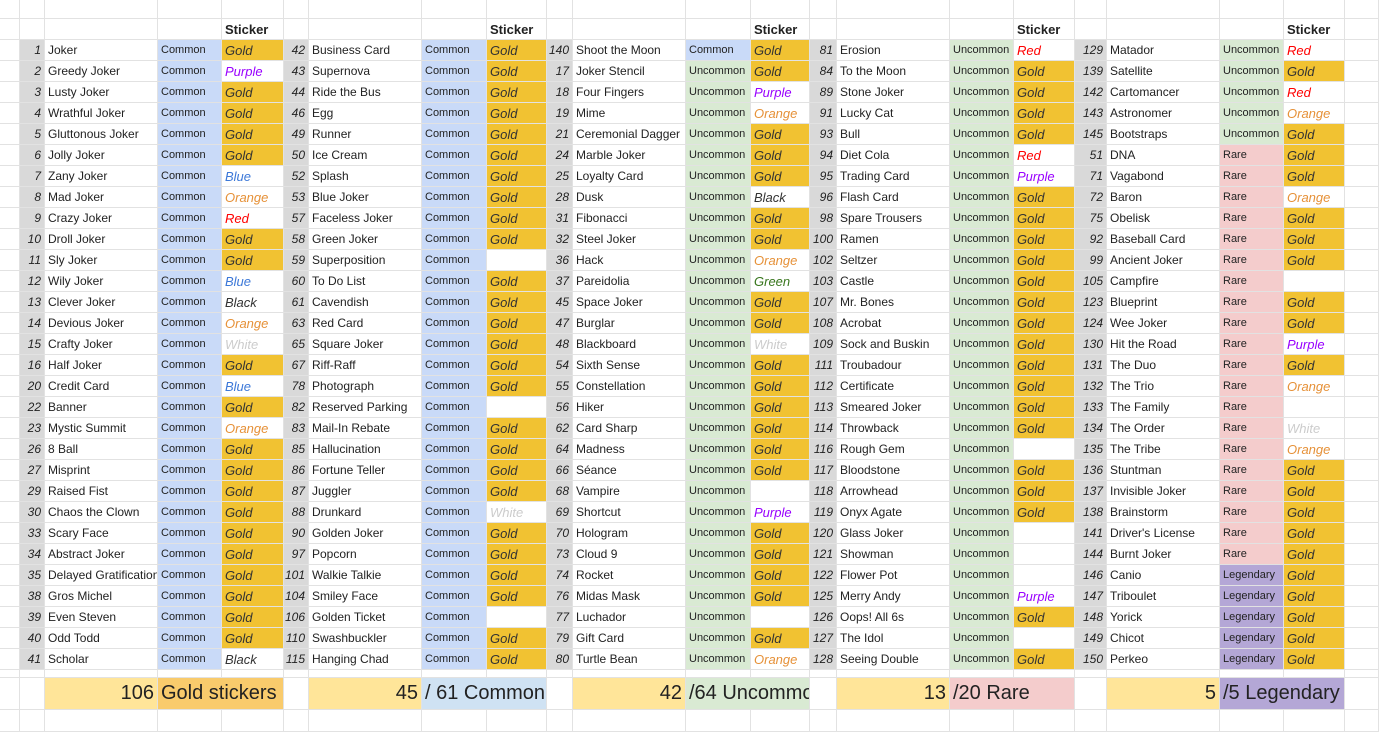 This screenshot has height=732, width=1379. What do you see at coordinates (1012, 694) in the screenshot?
I see `summary-label: /20 Rare` at bounding box center [1012, 694].